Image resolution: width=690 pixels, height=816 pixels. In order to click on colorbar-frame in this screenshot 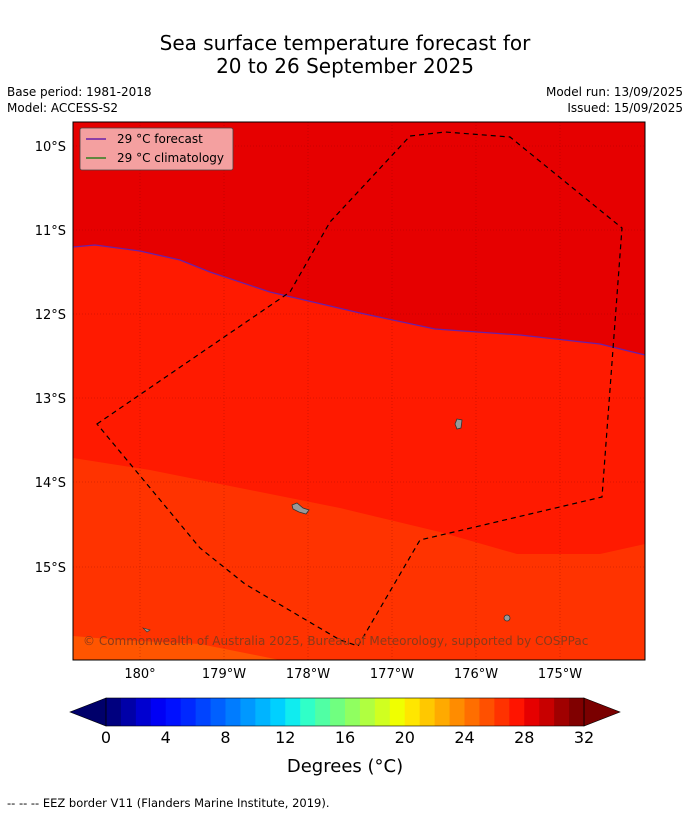, I will do `click(345, 712)`.